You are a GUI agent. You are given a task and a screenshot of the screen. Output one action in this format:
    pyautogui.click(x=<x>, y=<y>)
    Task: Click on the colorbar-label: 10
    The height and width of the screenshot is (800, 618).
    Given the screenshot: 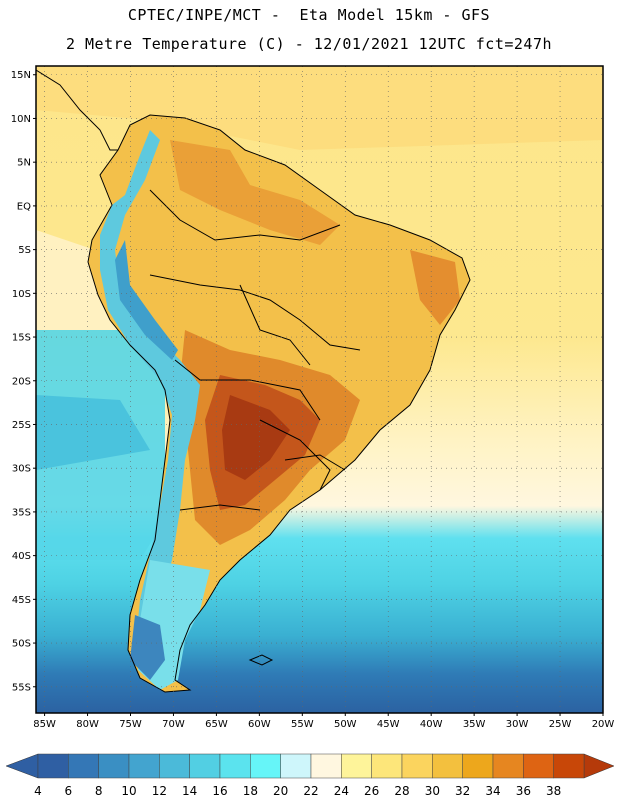 What is the action you would take?
    pyautogui.click(x=128, y=791)
    